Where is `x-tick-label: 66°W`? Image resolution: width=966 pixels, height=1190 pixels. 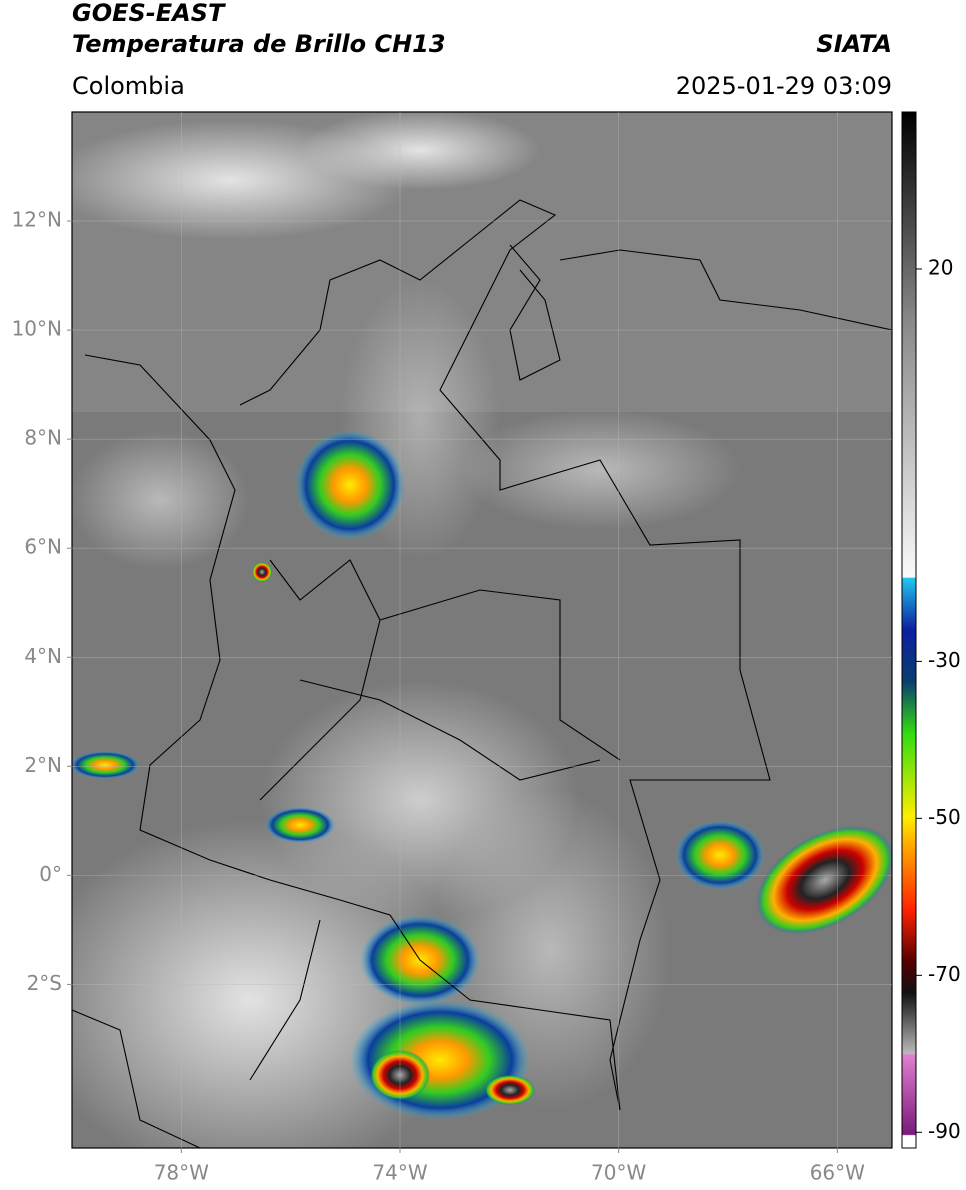
x-tick-label: 66°W is located at coordinates (837, 1173).